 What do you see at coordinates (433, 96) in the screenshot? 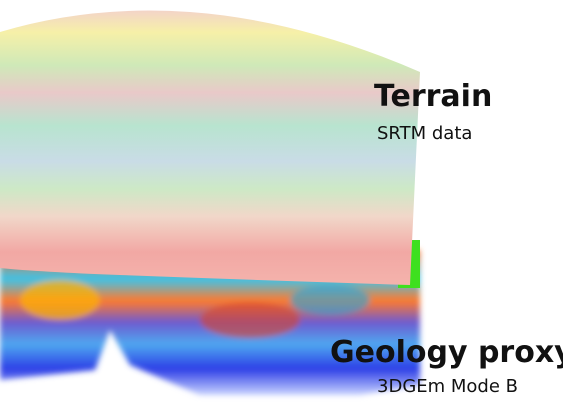
I see `label-title: Terrain` at bounding box center [433, 96].